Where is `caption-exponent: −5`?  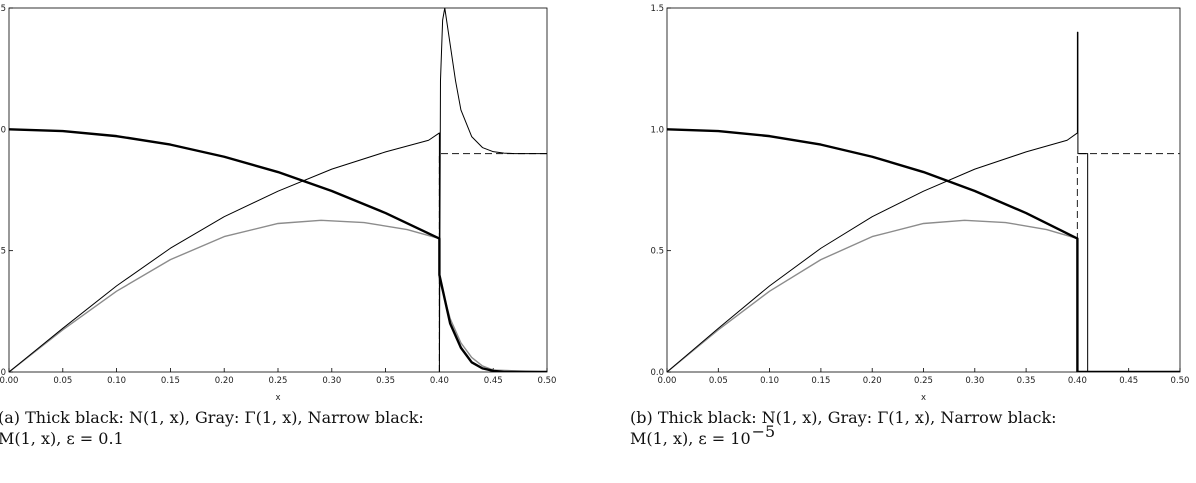
caption-exponent: −5 is located at coordinates (764, 431).